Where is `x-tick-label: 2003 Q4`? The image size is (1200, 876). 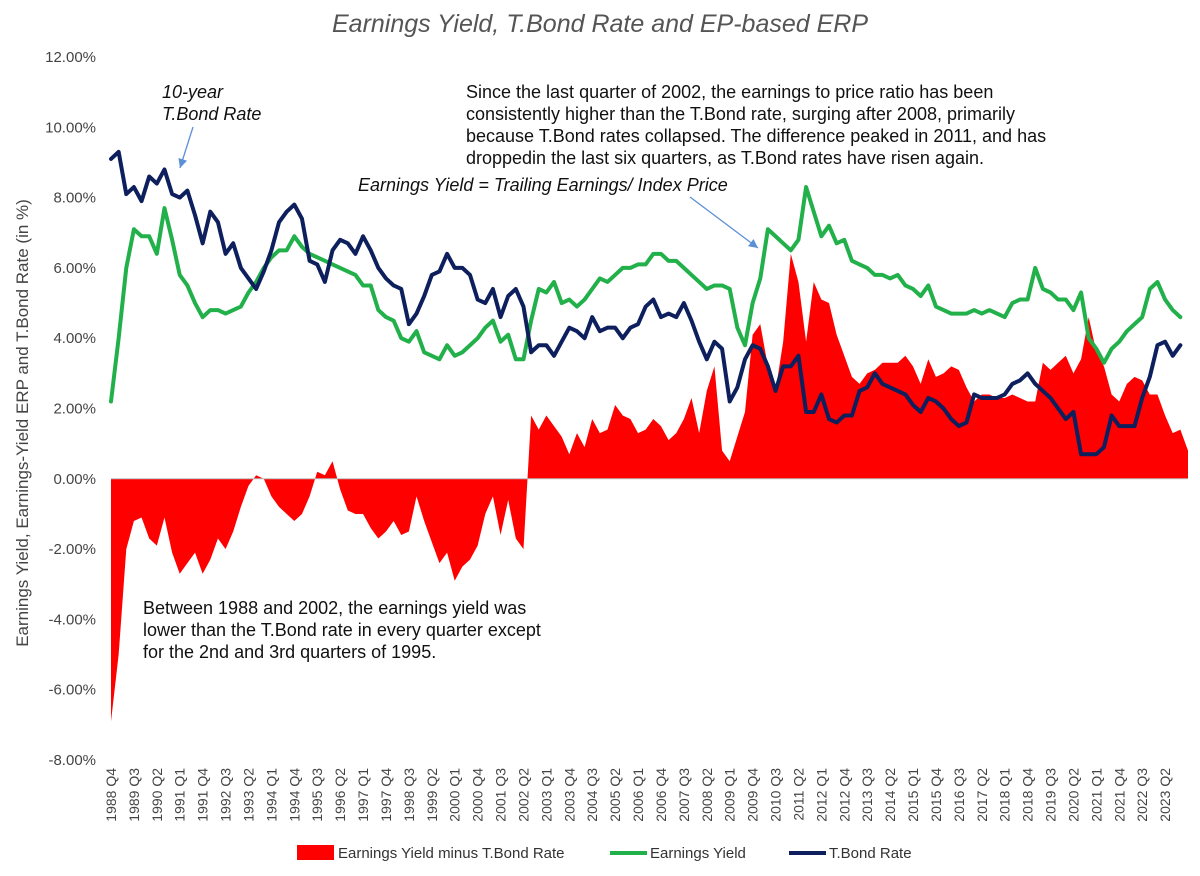 x-tick-label: 2003 Q4 is located at coordinates (569, 795).